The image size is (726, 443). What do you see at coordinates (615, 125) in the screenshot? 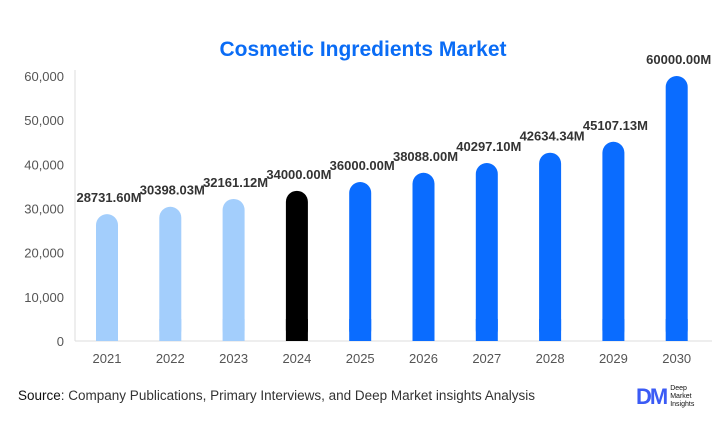
I see `data-label: 45107.13M` at bounding box center [615, 125].